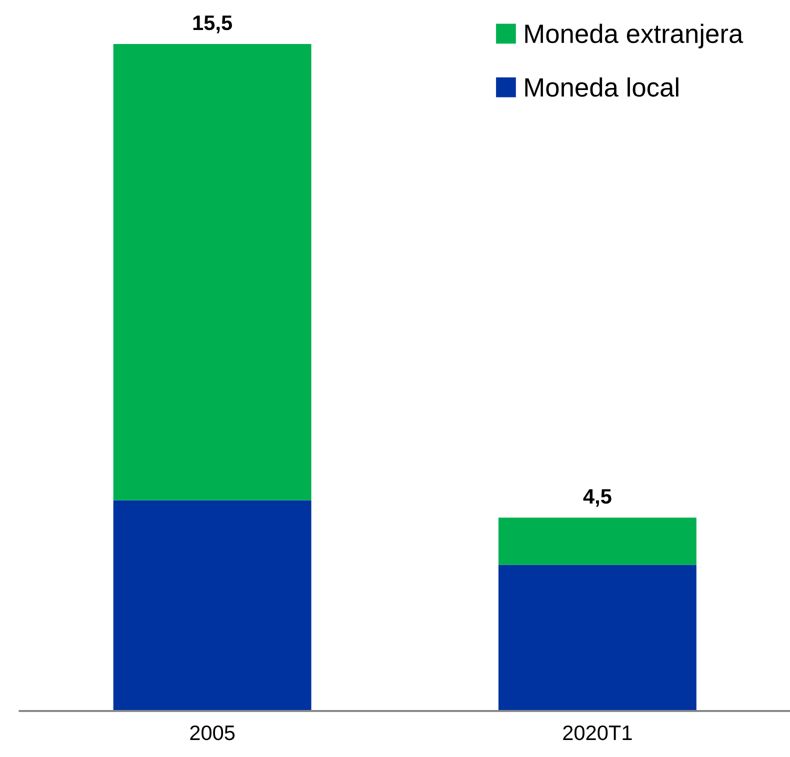 This screenshot has width=790, height=757. What do you see at coordinates (597, 498) in the screenshot?
I see `annotation: 4,5` at bounding box center [597, 498].